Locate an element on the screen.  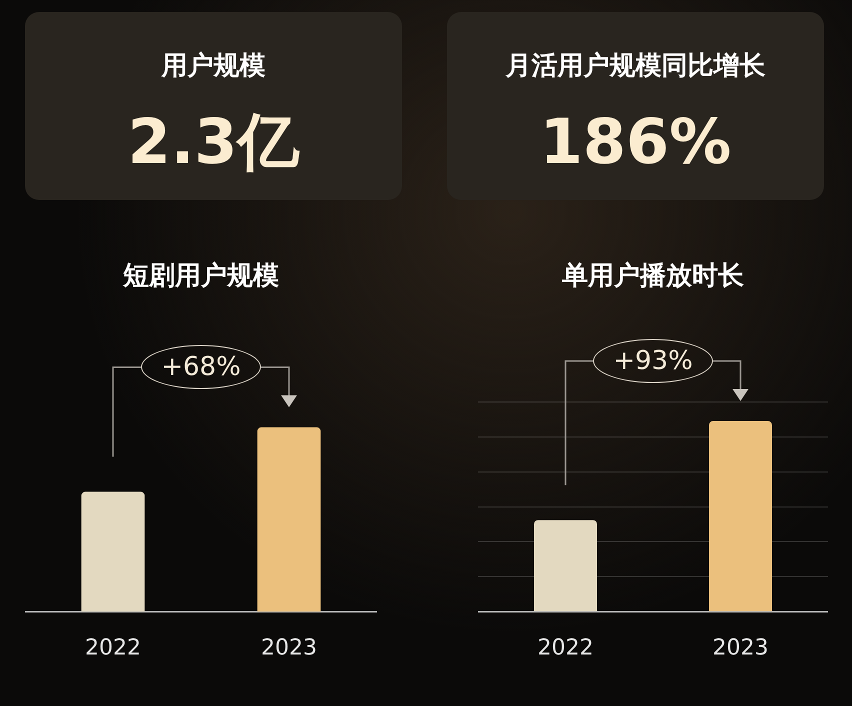
text: 月活用户规模同比增长 is located at coordinates (635, 66).